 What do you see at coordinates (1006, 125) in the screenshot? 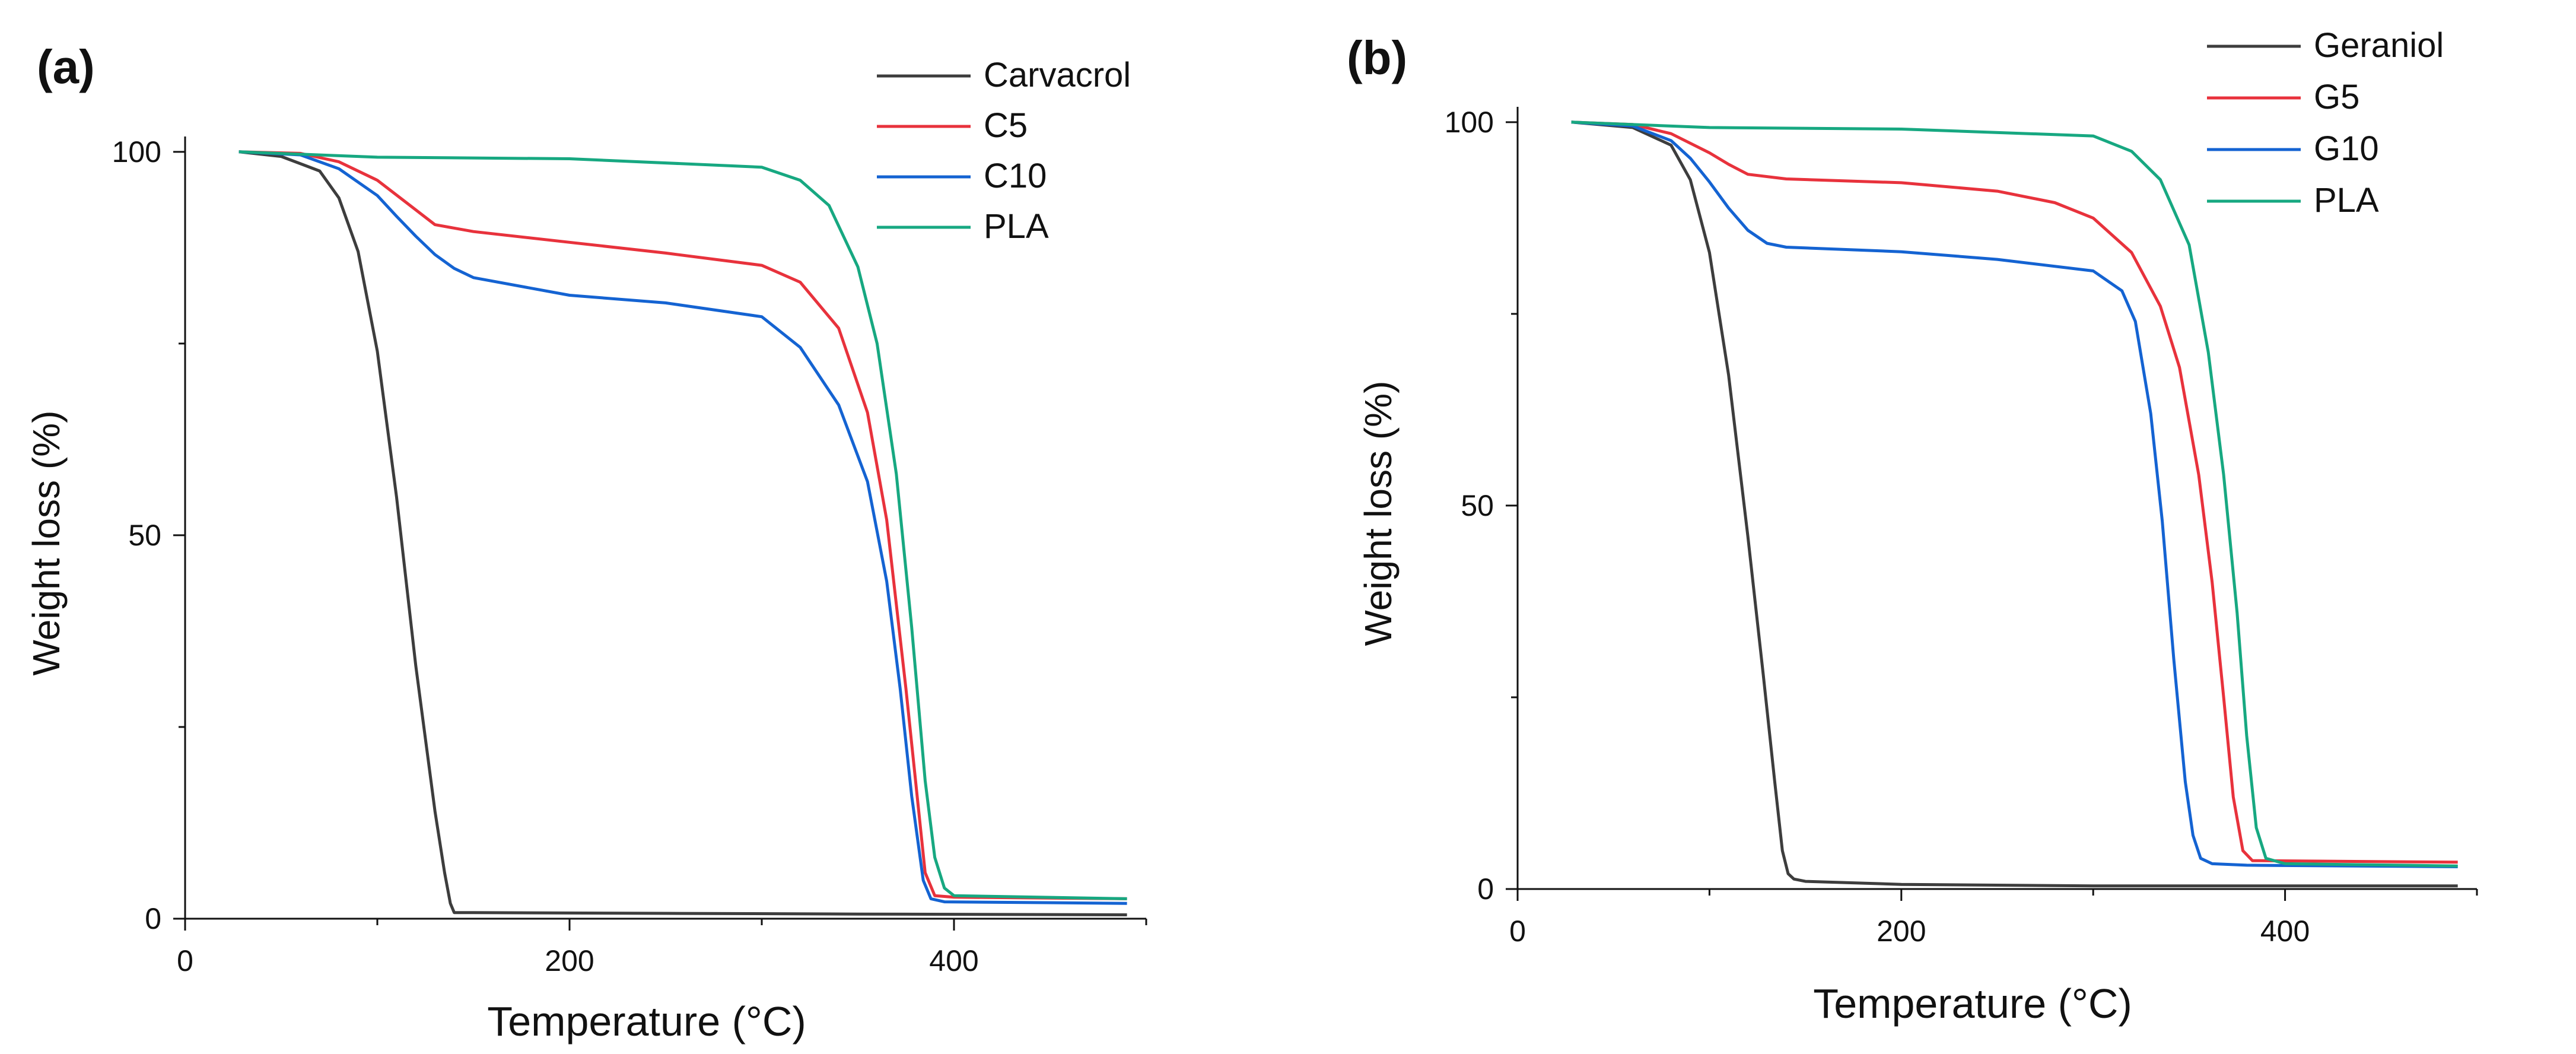
I see `legend-label-c5-a: C5` at bounding box center [1006, 125].